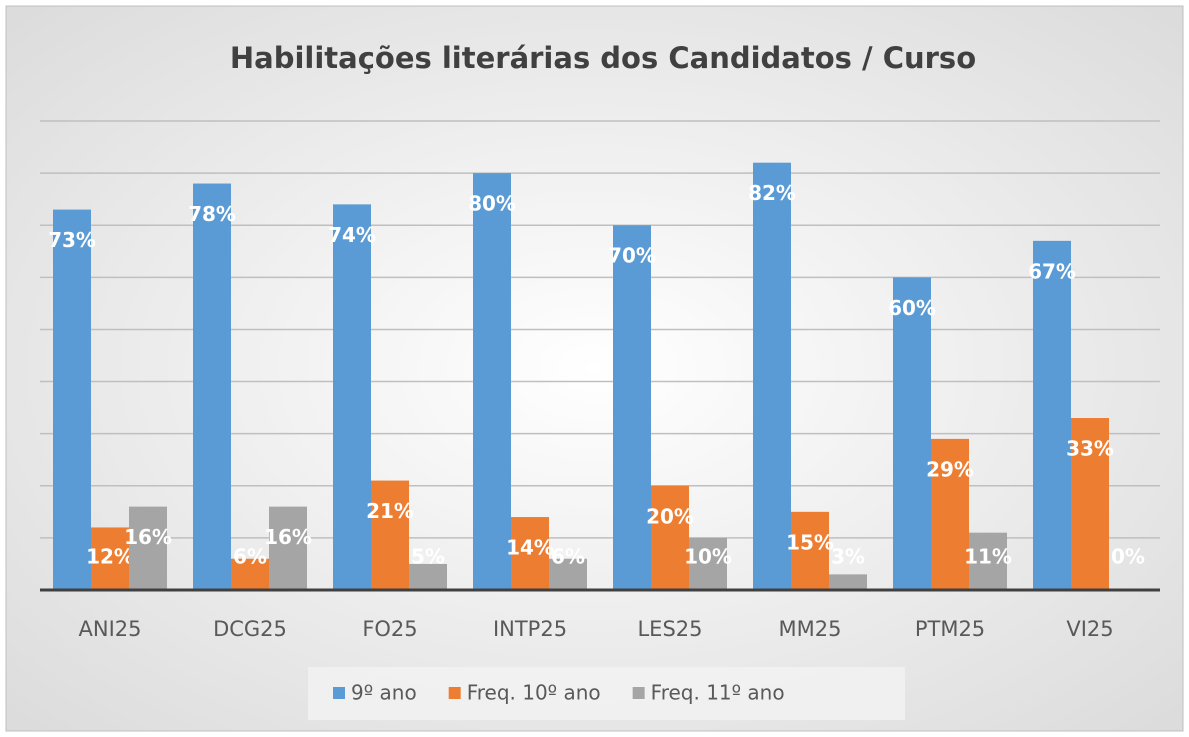 The width and height of the screenshot is (1189, 737). Describe the element at coordinates (632, 256) in the screenshot. I see `data-label: 70%` at that location.